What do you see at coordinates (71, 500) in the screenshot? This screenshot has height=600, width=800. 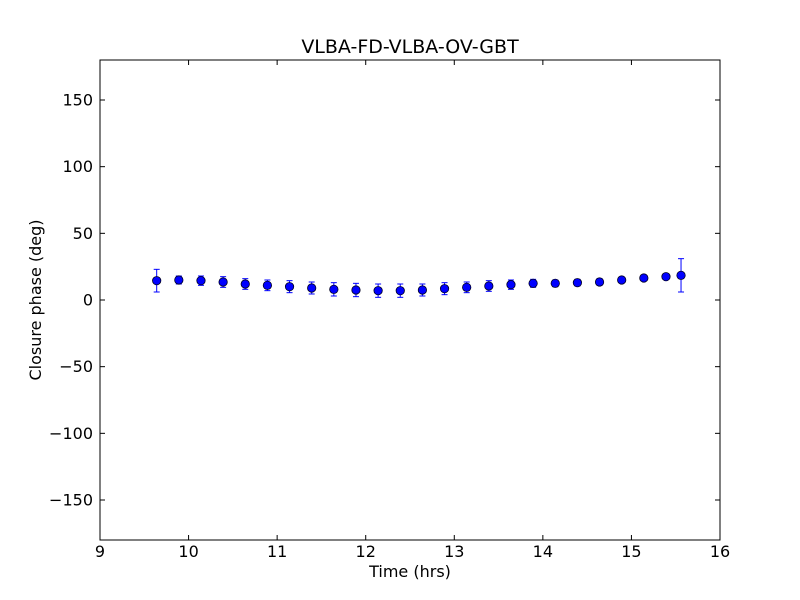 I see `y-tick-label: −150` at bounding box center [71, 500].